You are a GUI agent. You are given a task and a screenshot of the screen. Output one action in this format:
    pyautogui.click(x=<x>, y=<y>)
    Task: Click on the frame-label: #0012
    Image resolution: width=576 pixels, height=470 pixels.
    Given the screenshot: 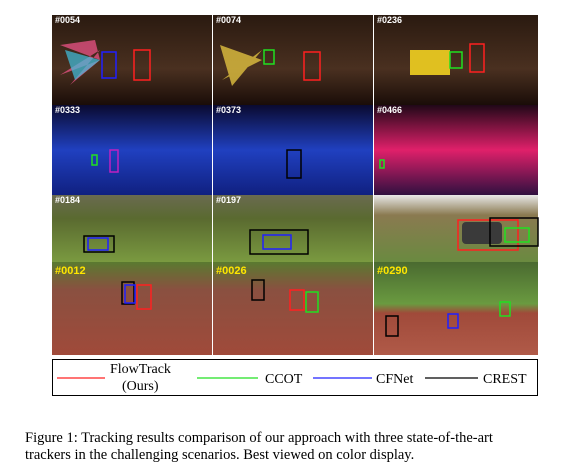 What is the action you would take?
    pyautogui.click(x=70, y=271)
    